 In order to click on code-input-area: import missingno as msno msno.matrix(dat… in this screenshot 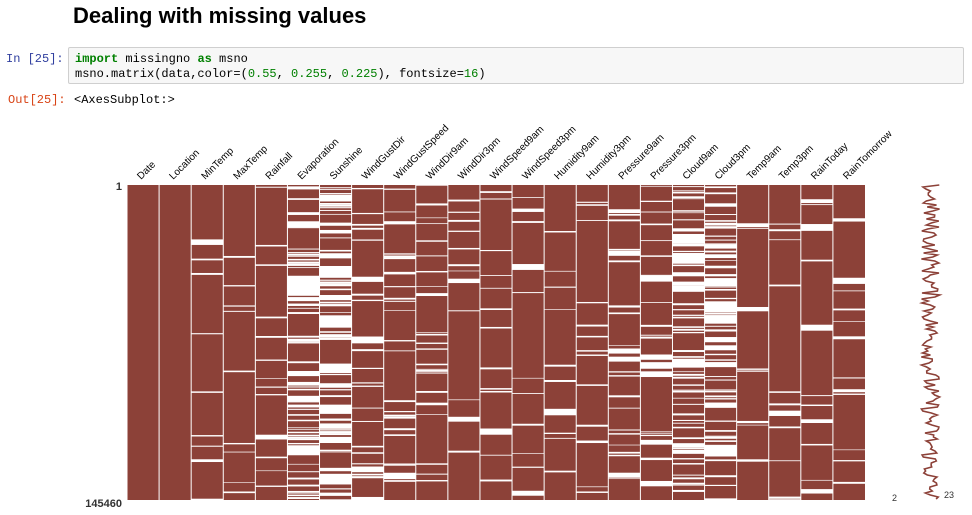, I will do `click(516, 65)`.